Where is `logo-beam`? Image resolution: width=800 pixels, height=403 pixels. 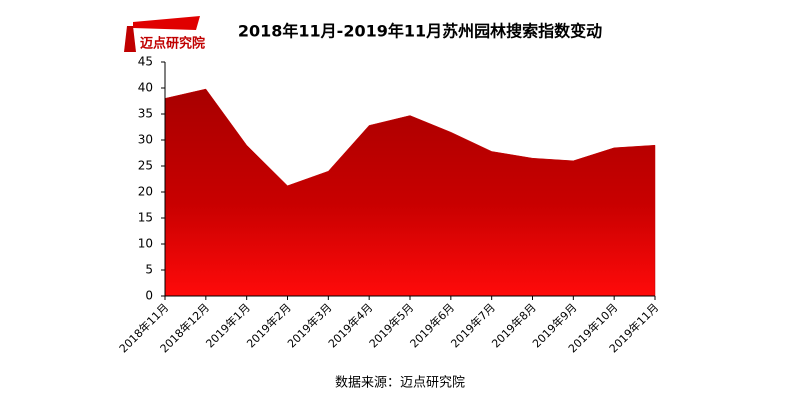 logo-beam is located at coordinates (166, 23).